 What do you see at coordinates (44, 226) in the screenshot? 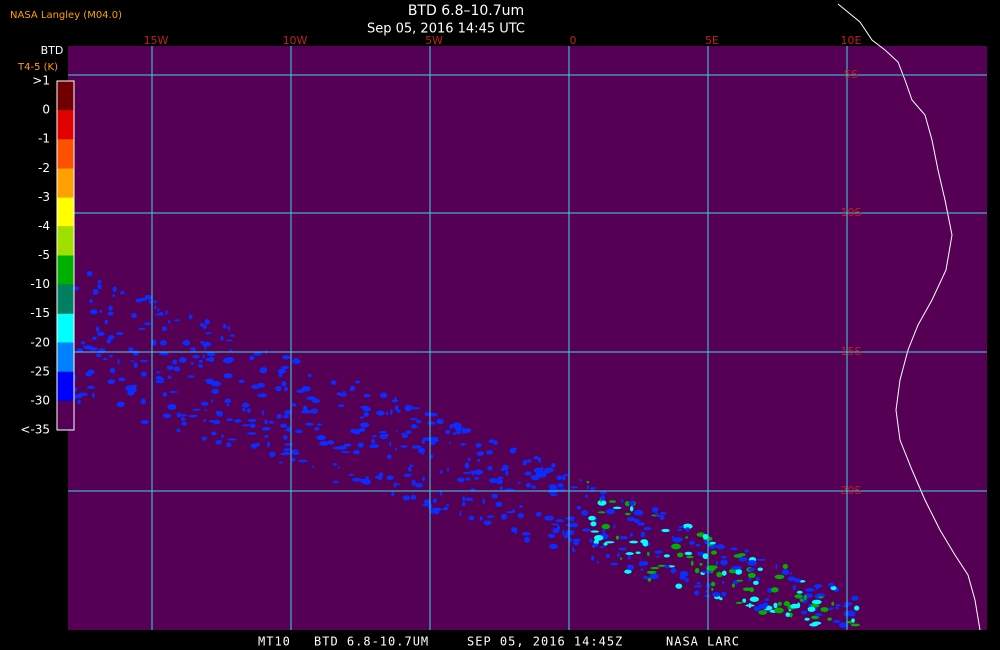
I see `legend-label: -4` at bounding box center [44, 226].